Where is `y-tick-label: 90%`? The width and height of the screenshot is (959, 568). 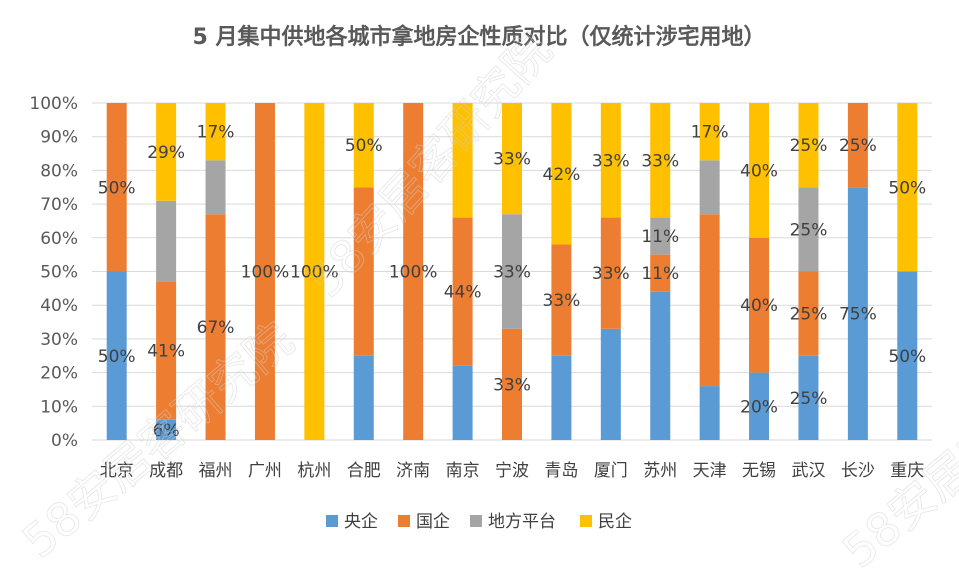 y-tick-label: 90% is located at coordinates (59, 138).